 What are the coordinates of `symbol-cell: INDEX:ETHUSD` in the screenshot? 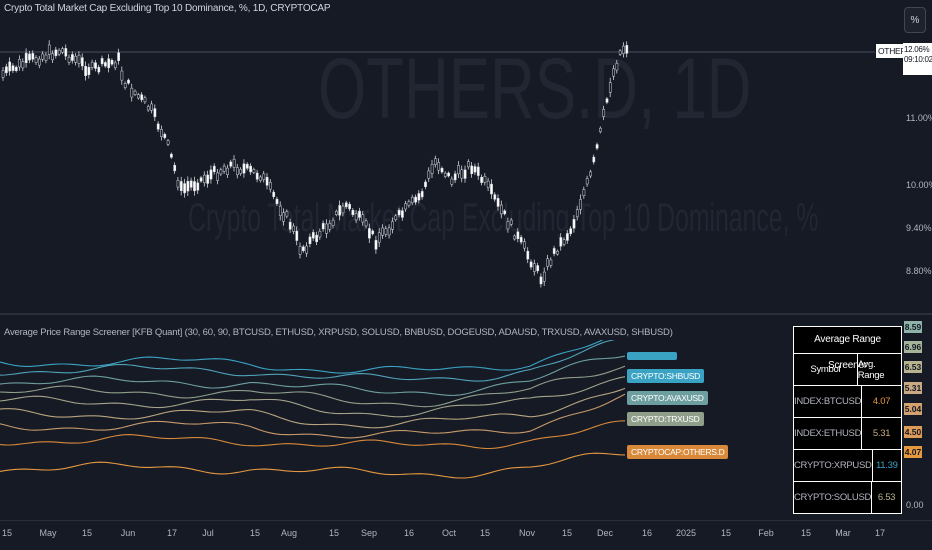 It's located at (828, 433).